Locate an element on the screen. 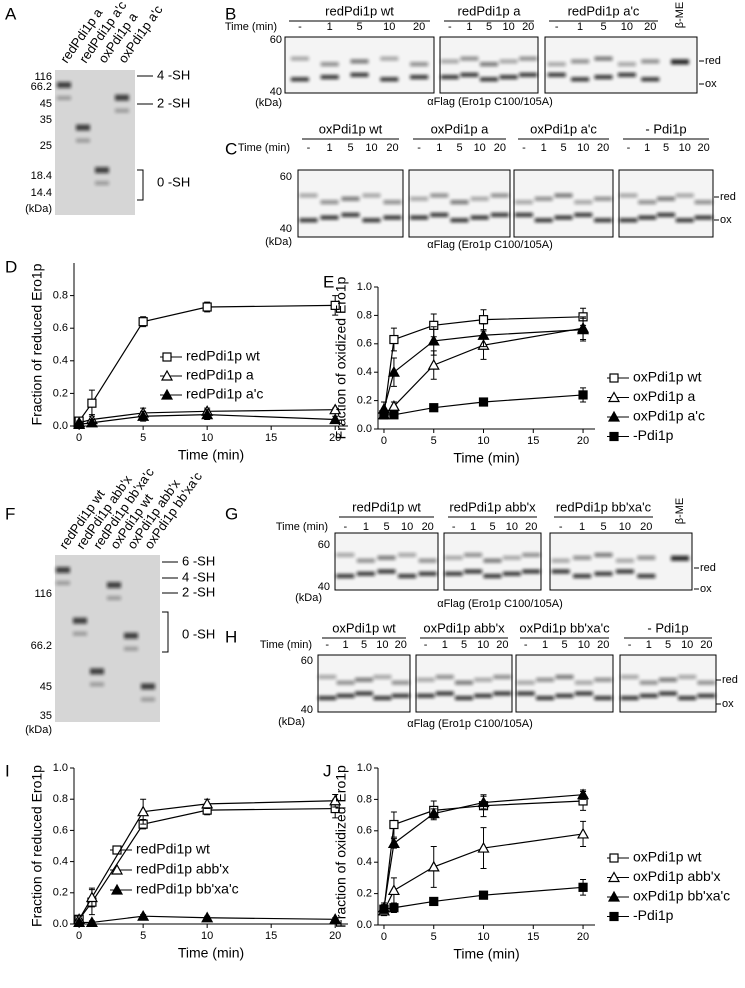 The width and height of the screenshot is (745, 988). band-label: ox is located at coordinates (728, 704).